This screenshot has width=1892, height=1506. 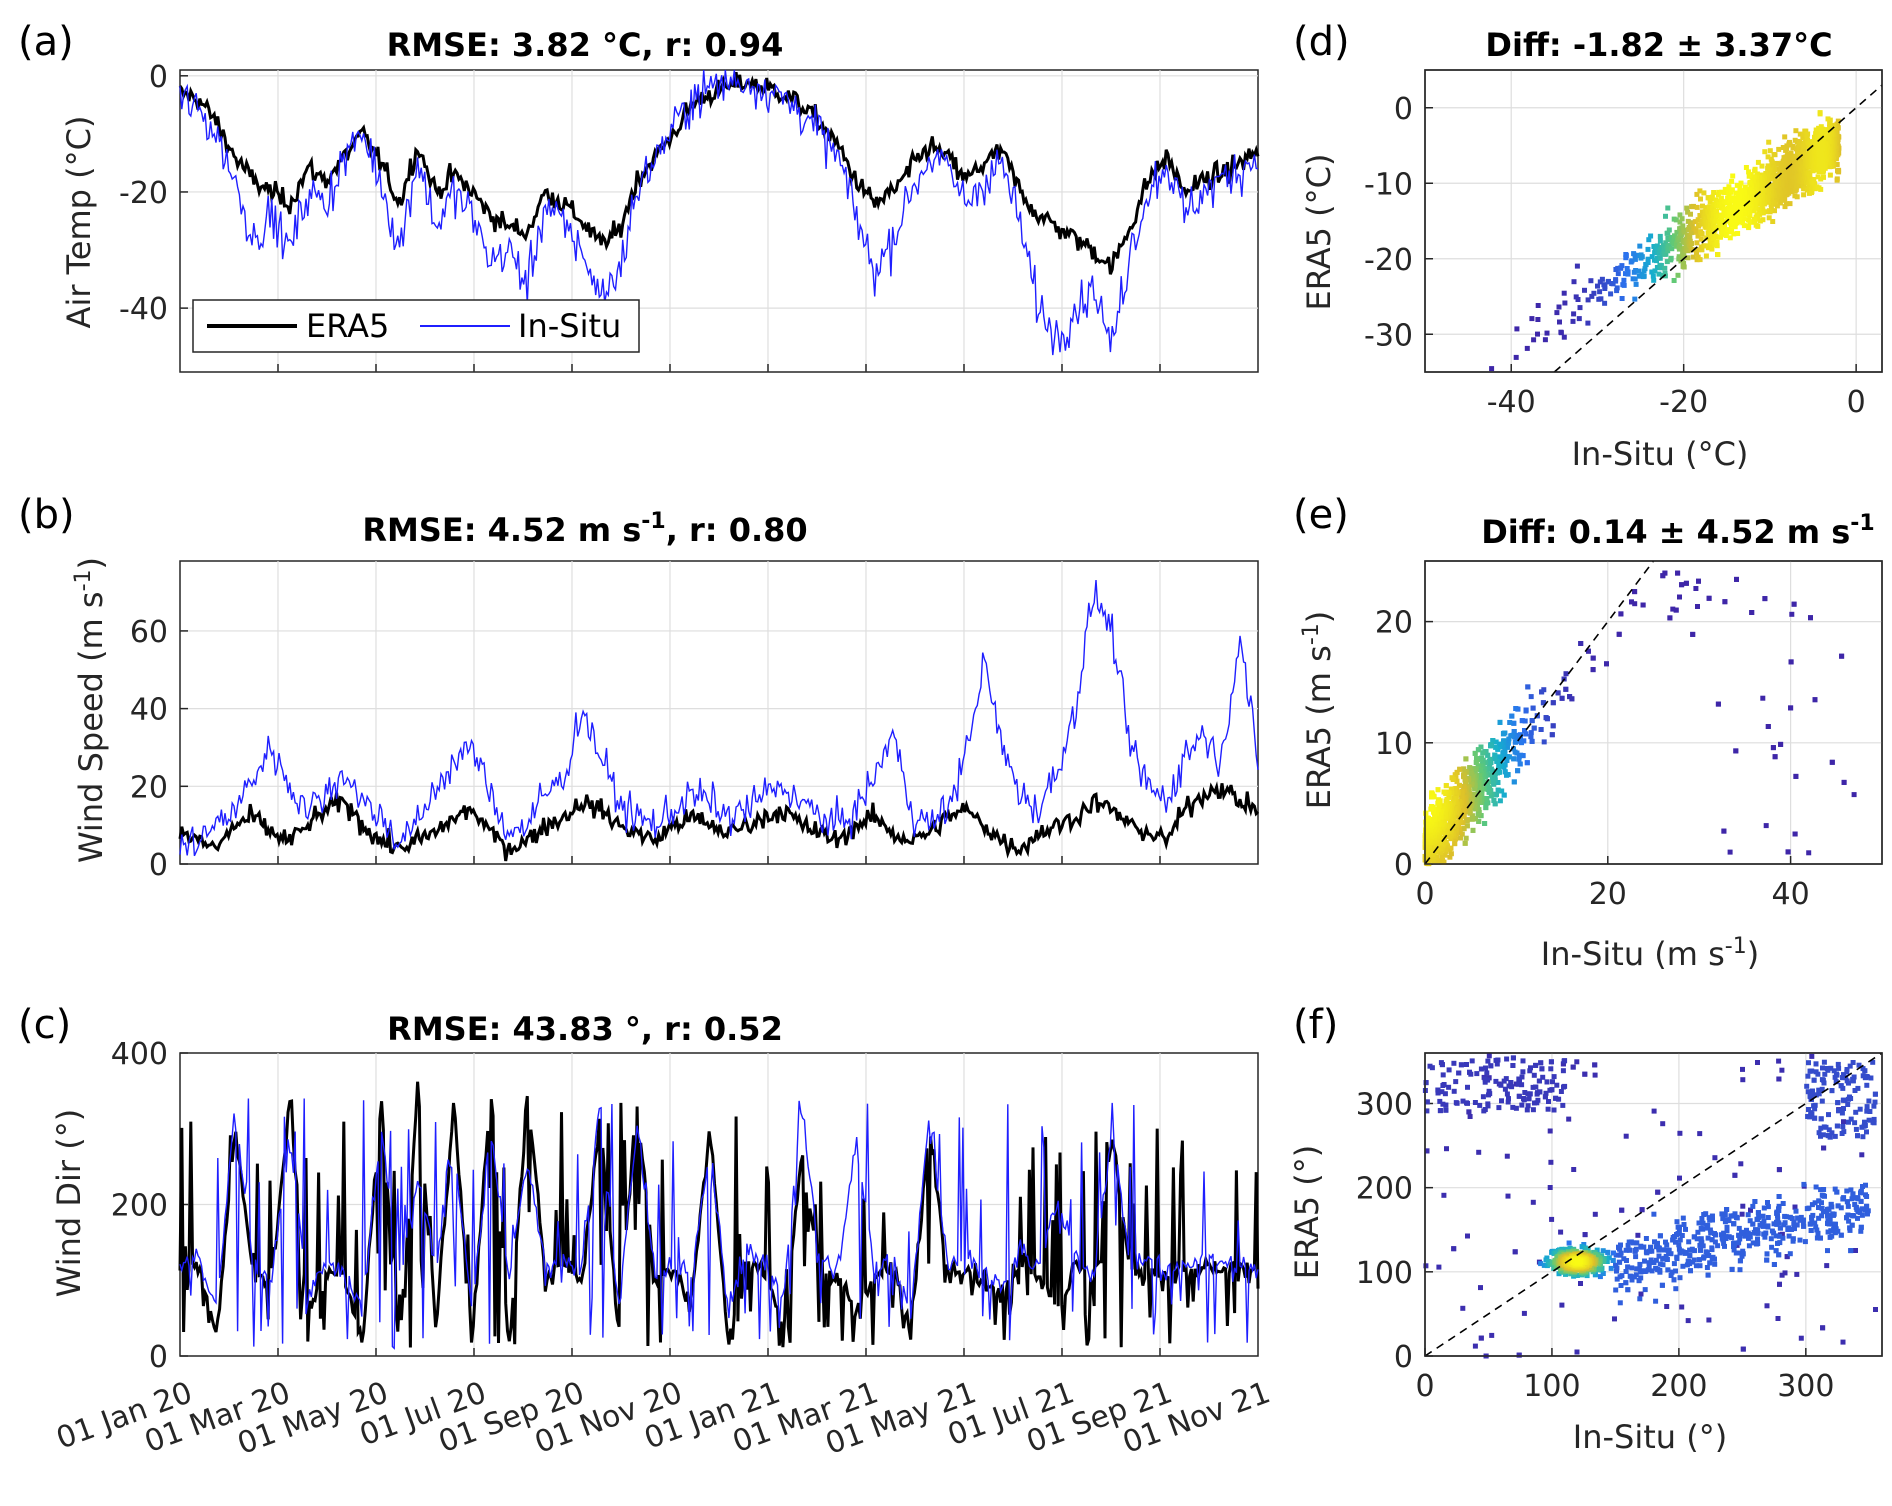 I want to click on y-tick-label: 200, so click(x=139, y=1206).